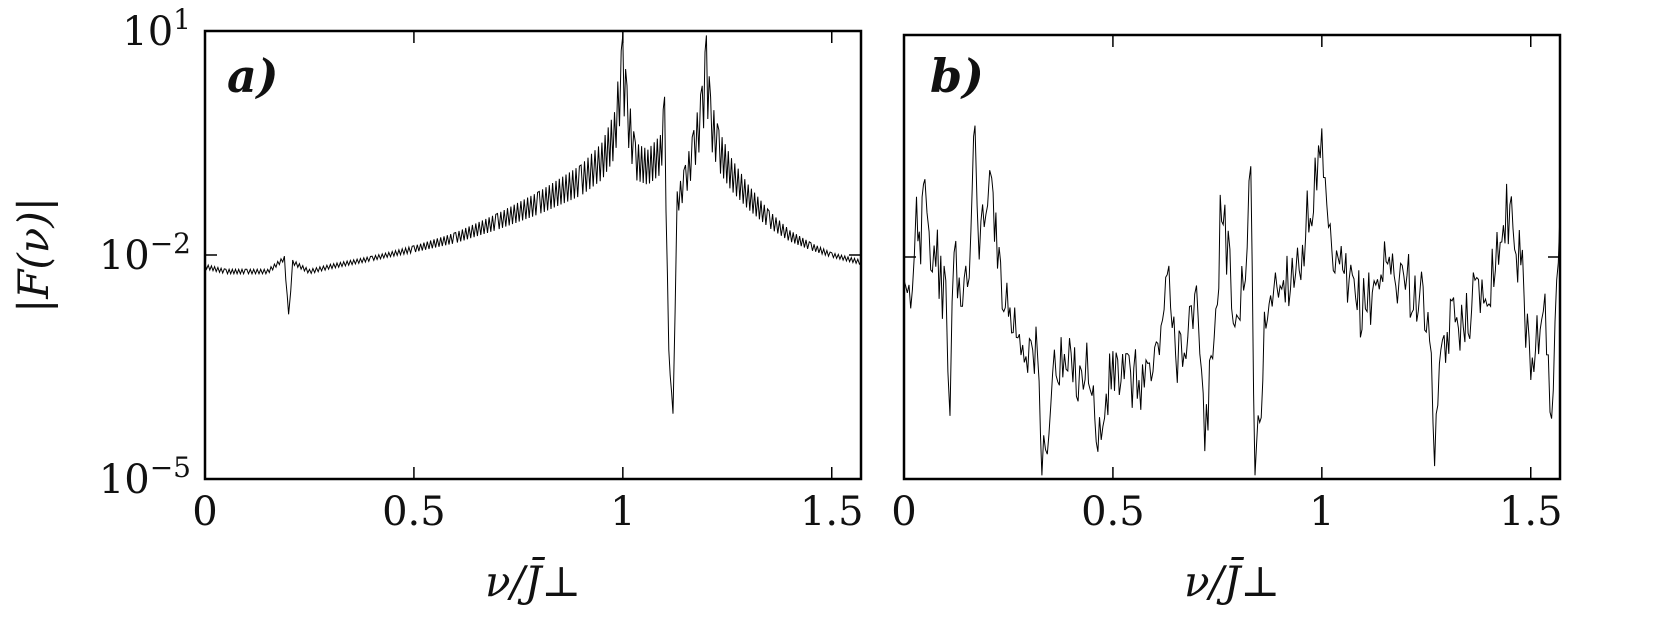  What do you see at coordinates (204, 512) in the screenshot?
I see `panel-a-x-tick-label: 0` at bounding box center [204, 512].